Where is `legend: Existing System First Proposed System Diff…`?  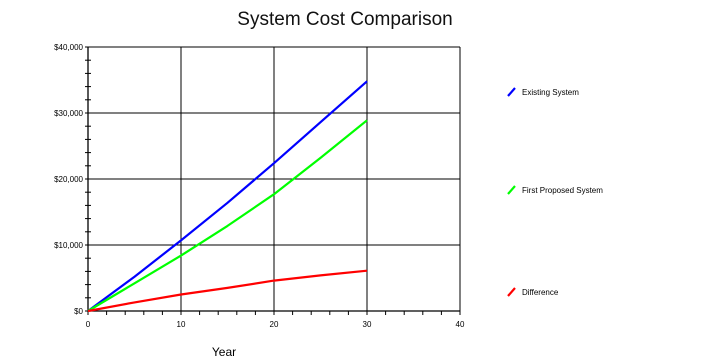
legend: Existing System First Proposed System Diff… is located at coordinates (555, 192).